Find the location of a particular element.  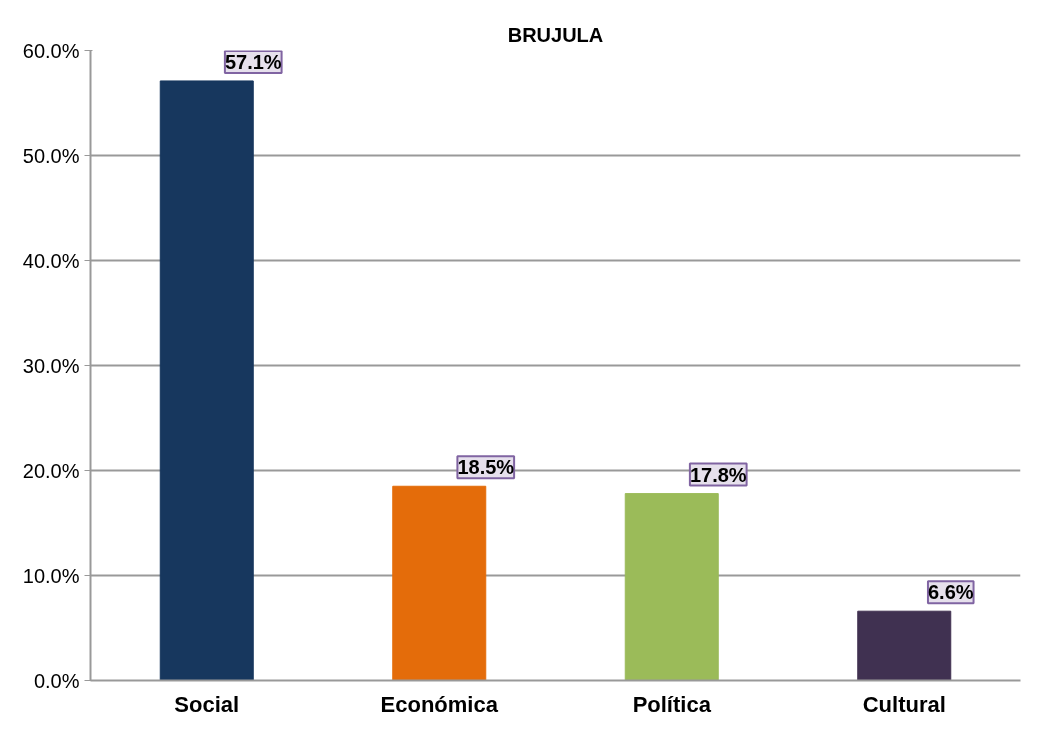

x-tick-label: Política is located at coordinates (672, 704).